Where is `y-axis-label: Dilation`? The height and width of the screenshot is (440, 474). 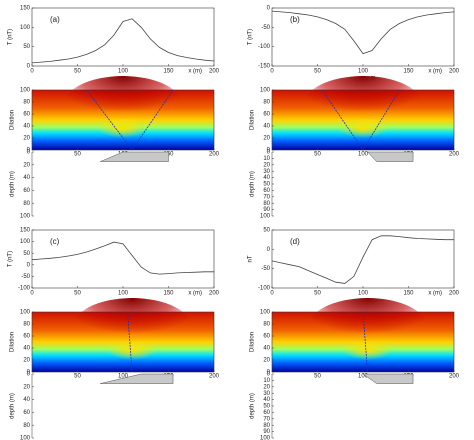 y-axis-label: Dilation is located at coordinates (253, 342).